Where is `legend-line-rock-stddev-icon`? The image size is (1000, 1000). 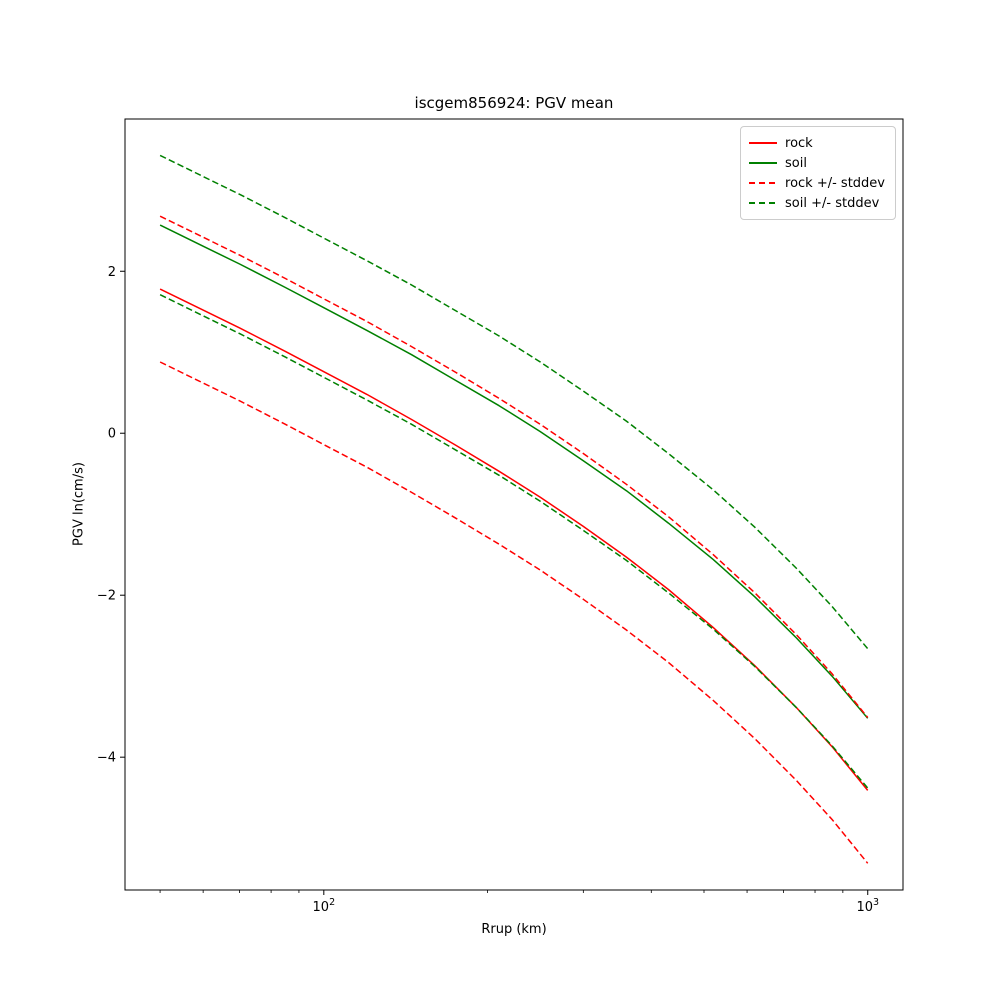 legend-line-rock-stddev-icon is located at coordinates (763, 183).